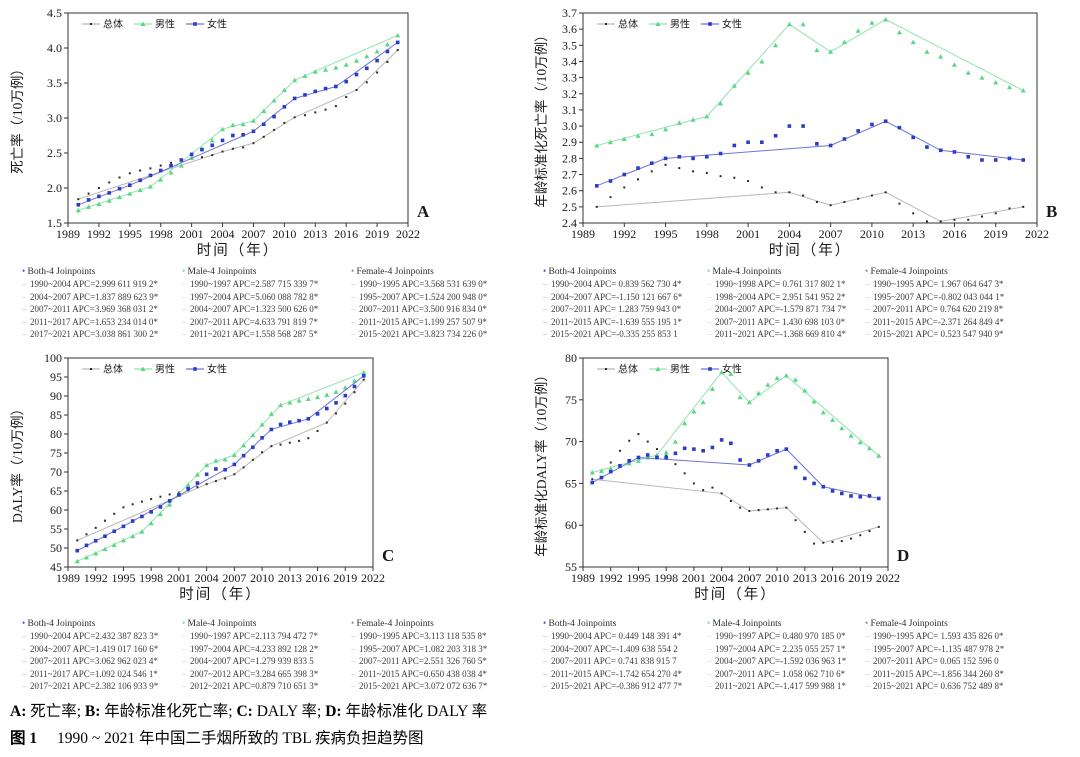 Image resolution: width=1080 pixels, height=757 pixels. I want to click on caption-panel-text: 年龄标准化 DALY 率, so click(414, 711).